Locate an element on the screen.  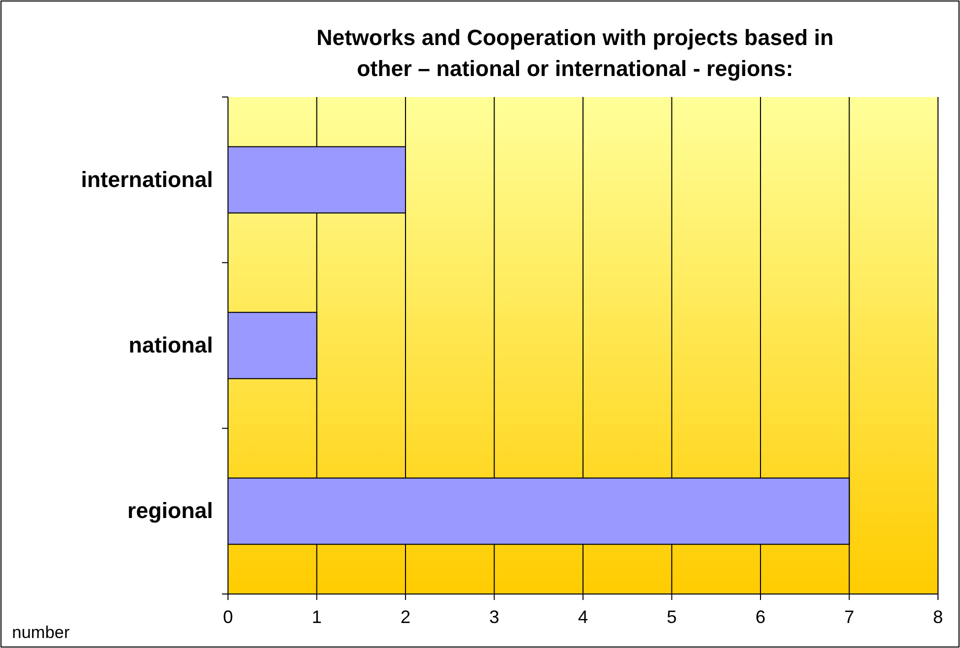
y-tick-label: international is located at coordinates (146, 179).